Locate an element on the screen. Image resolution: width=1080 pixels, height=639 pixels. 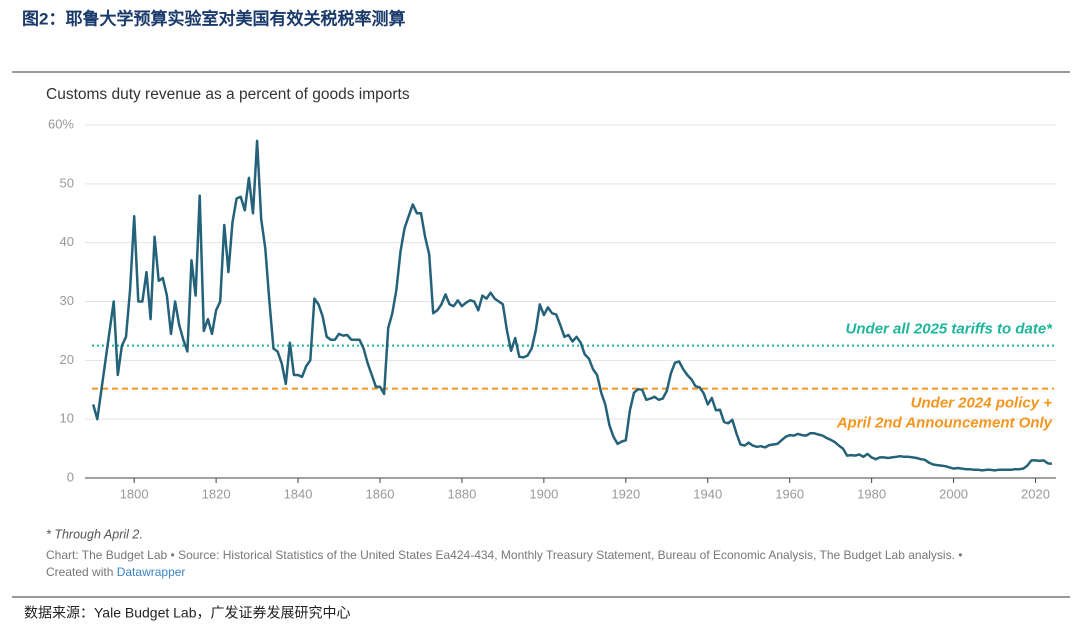
x-tick-label: 1920 is located at coordinates (625, 493).